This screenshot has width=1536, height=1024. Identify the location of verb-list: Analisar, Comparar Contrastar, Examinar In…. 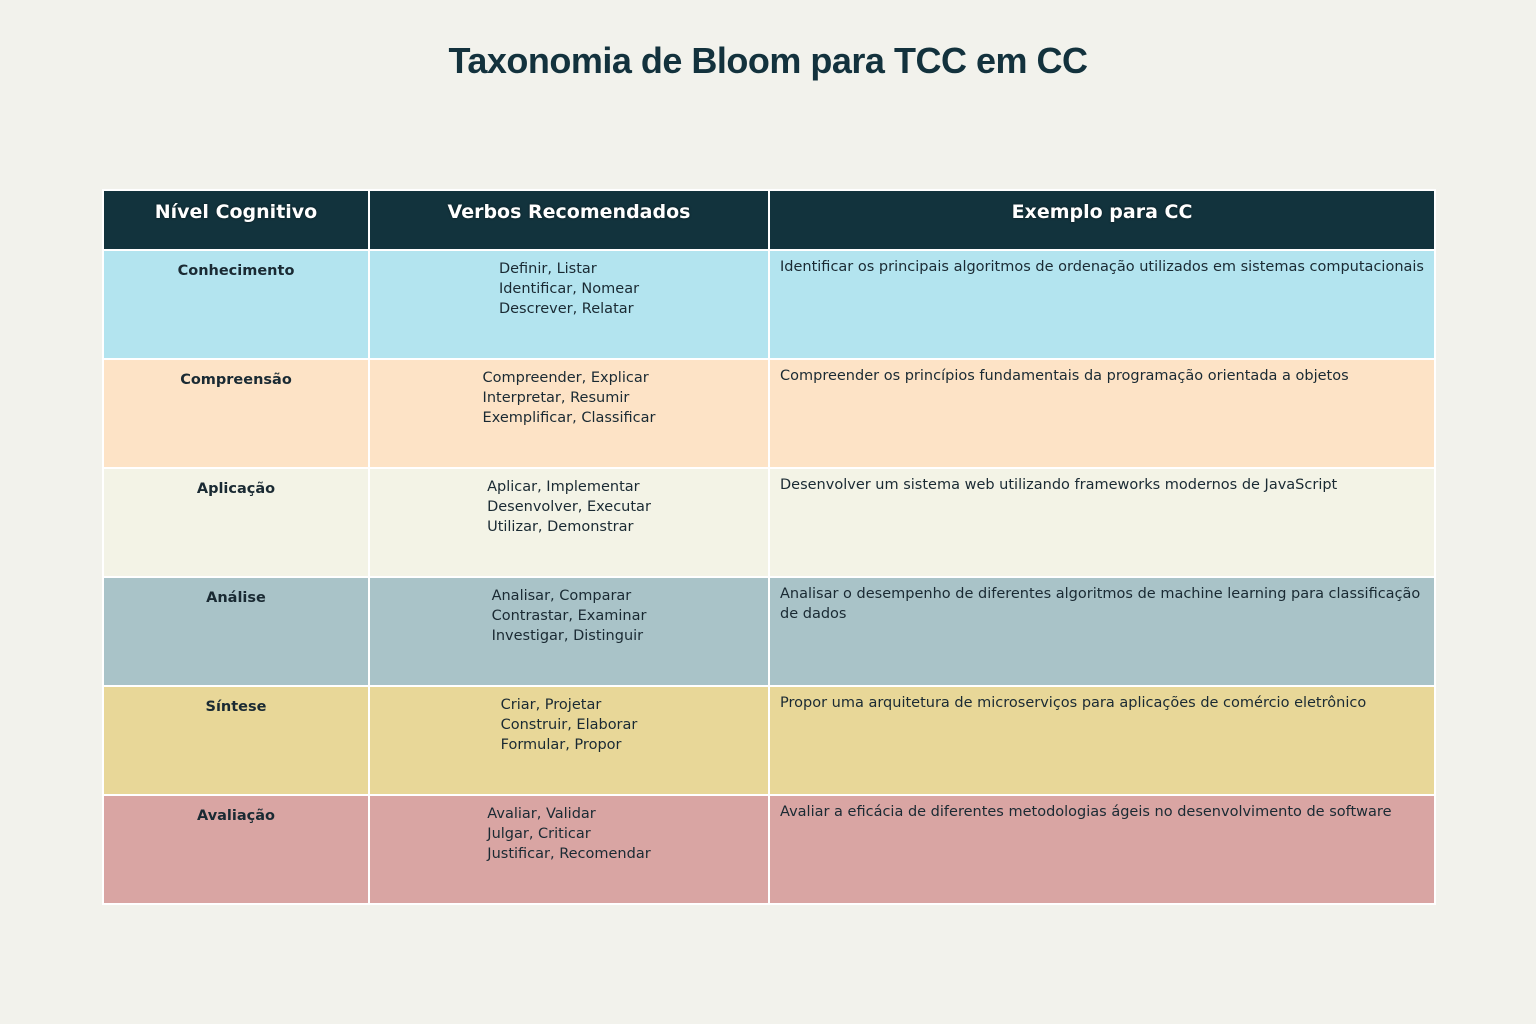
(569, 616).